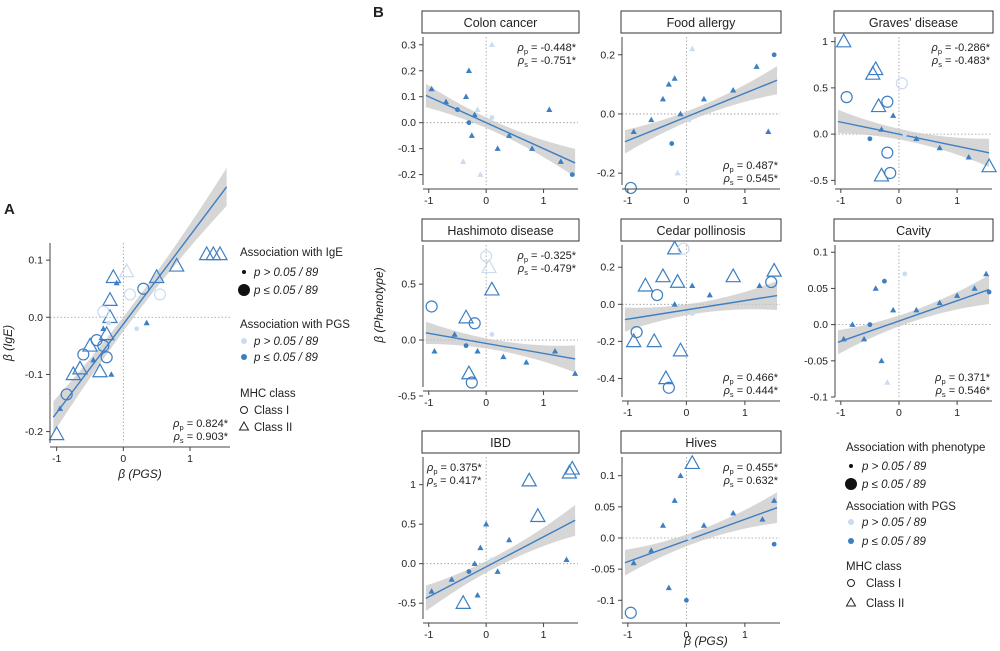 This screenshot has width=1000, height=651. Describe the element at coordinates (750, 469) in the screenshot. I see `rho-pearson: ρp = 0.455*` at that location.